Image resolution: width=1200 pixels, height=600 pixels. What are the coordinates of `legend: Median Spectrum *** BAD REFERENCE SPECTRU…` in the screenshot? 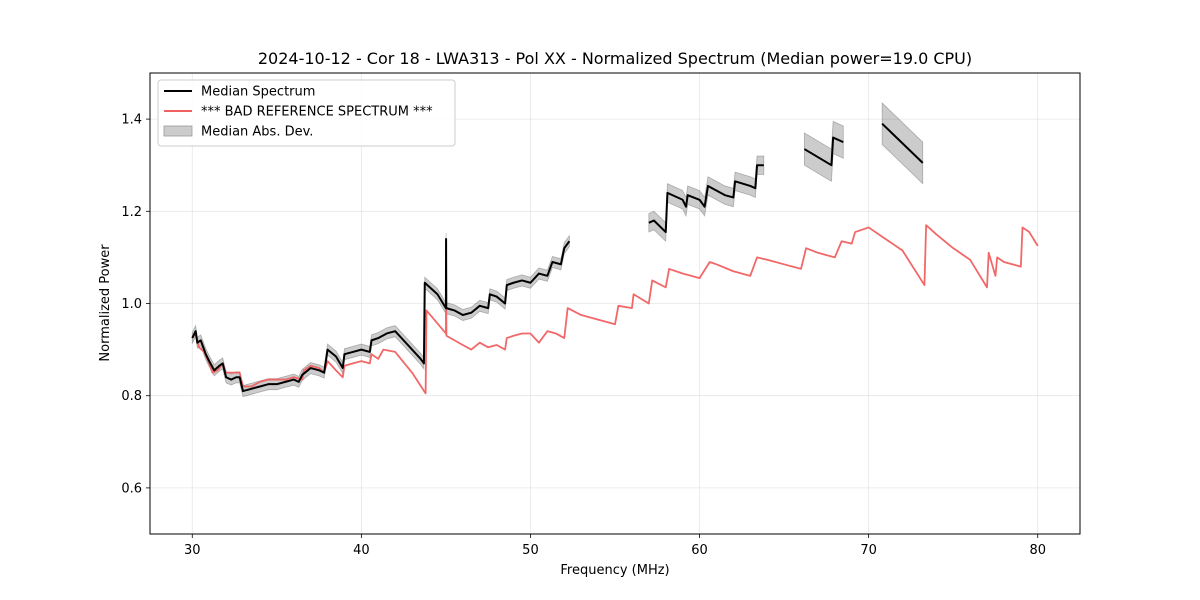 It's located at (306, 113).